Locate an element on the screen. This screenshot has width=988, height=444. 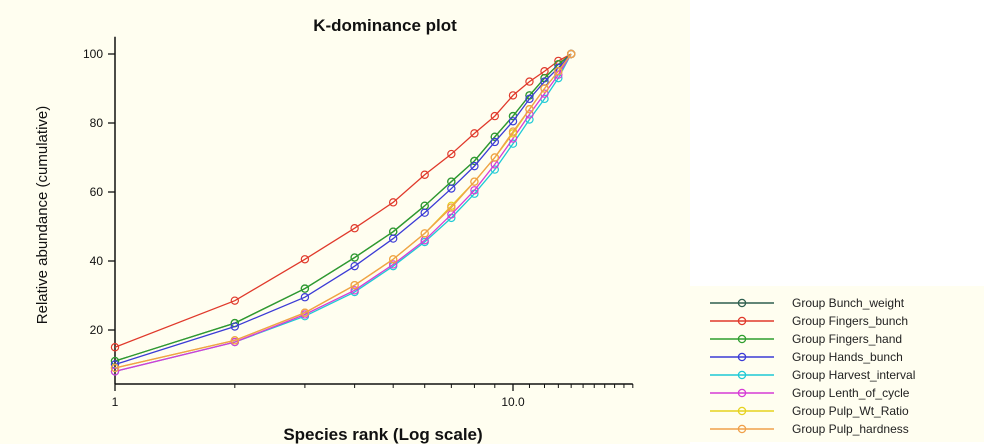
legend-label: Group Hands_bunch is located at coordinates (847, 357).